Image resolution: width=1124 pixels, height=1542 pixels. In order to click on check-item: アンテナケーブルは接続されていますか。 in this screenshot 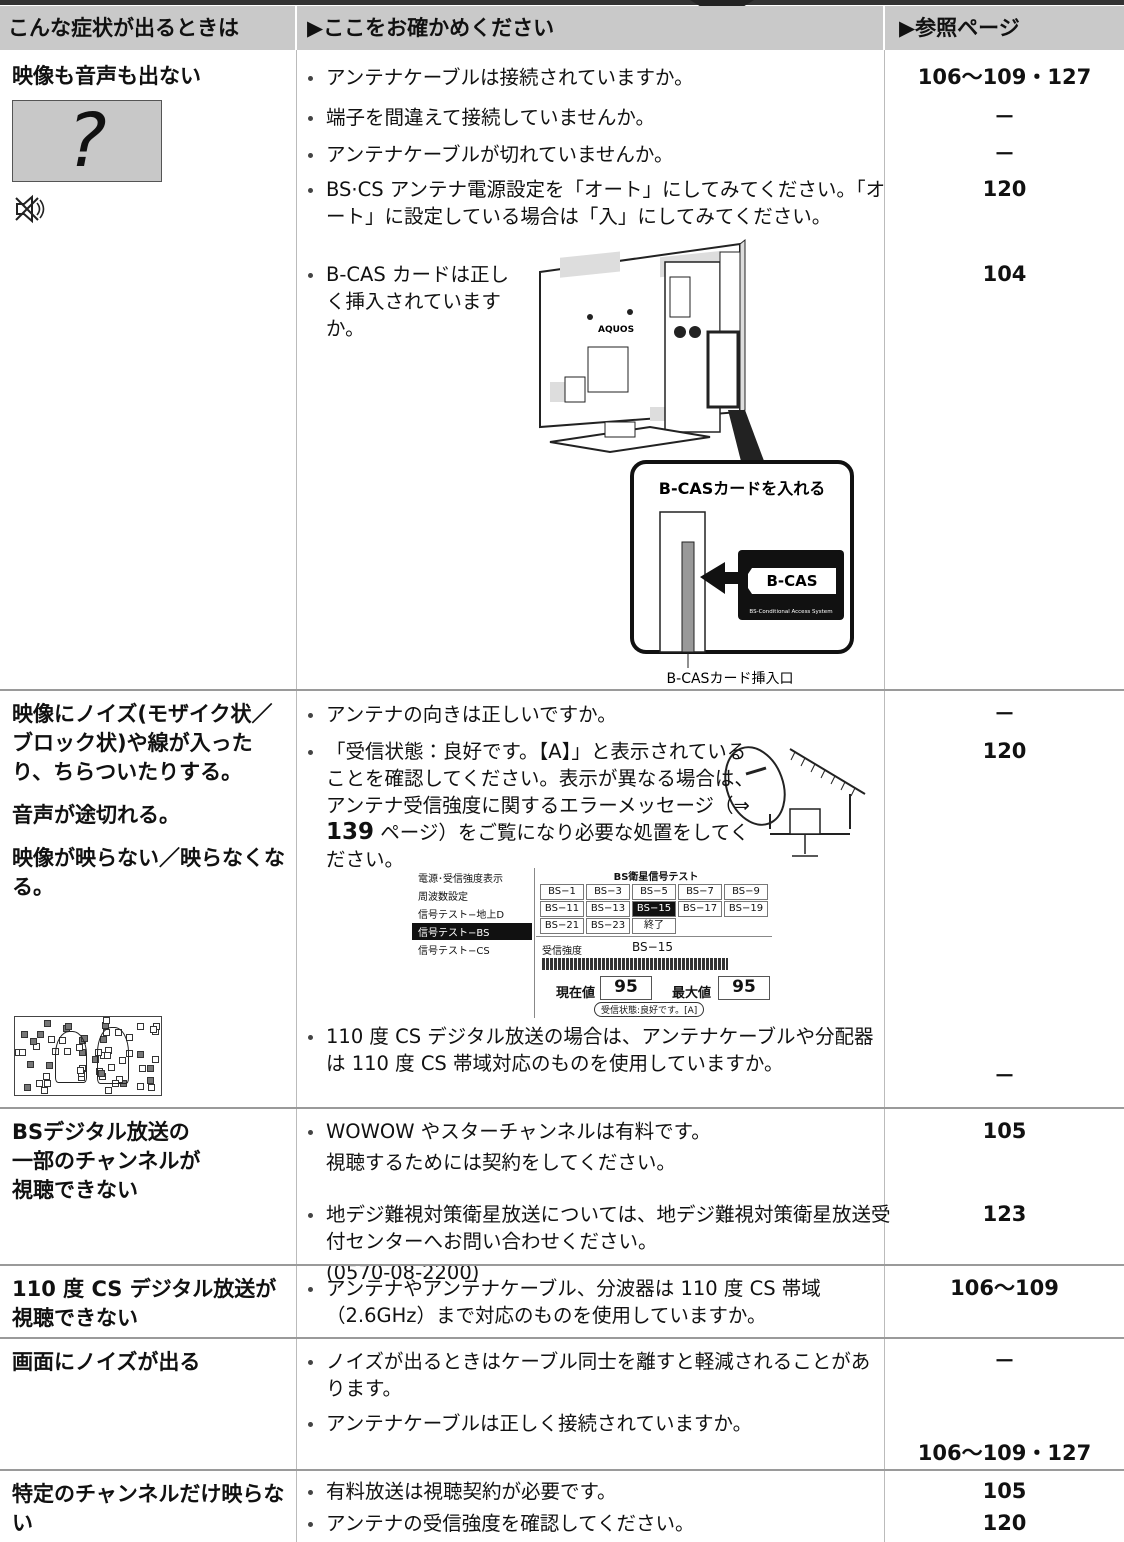, I will do `click(594, 82)`.